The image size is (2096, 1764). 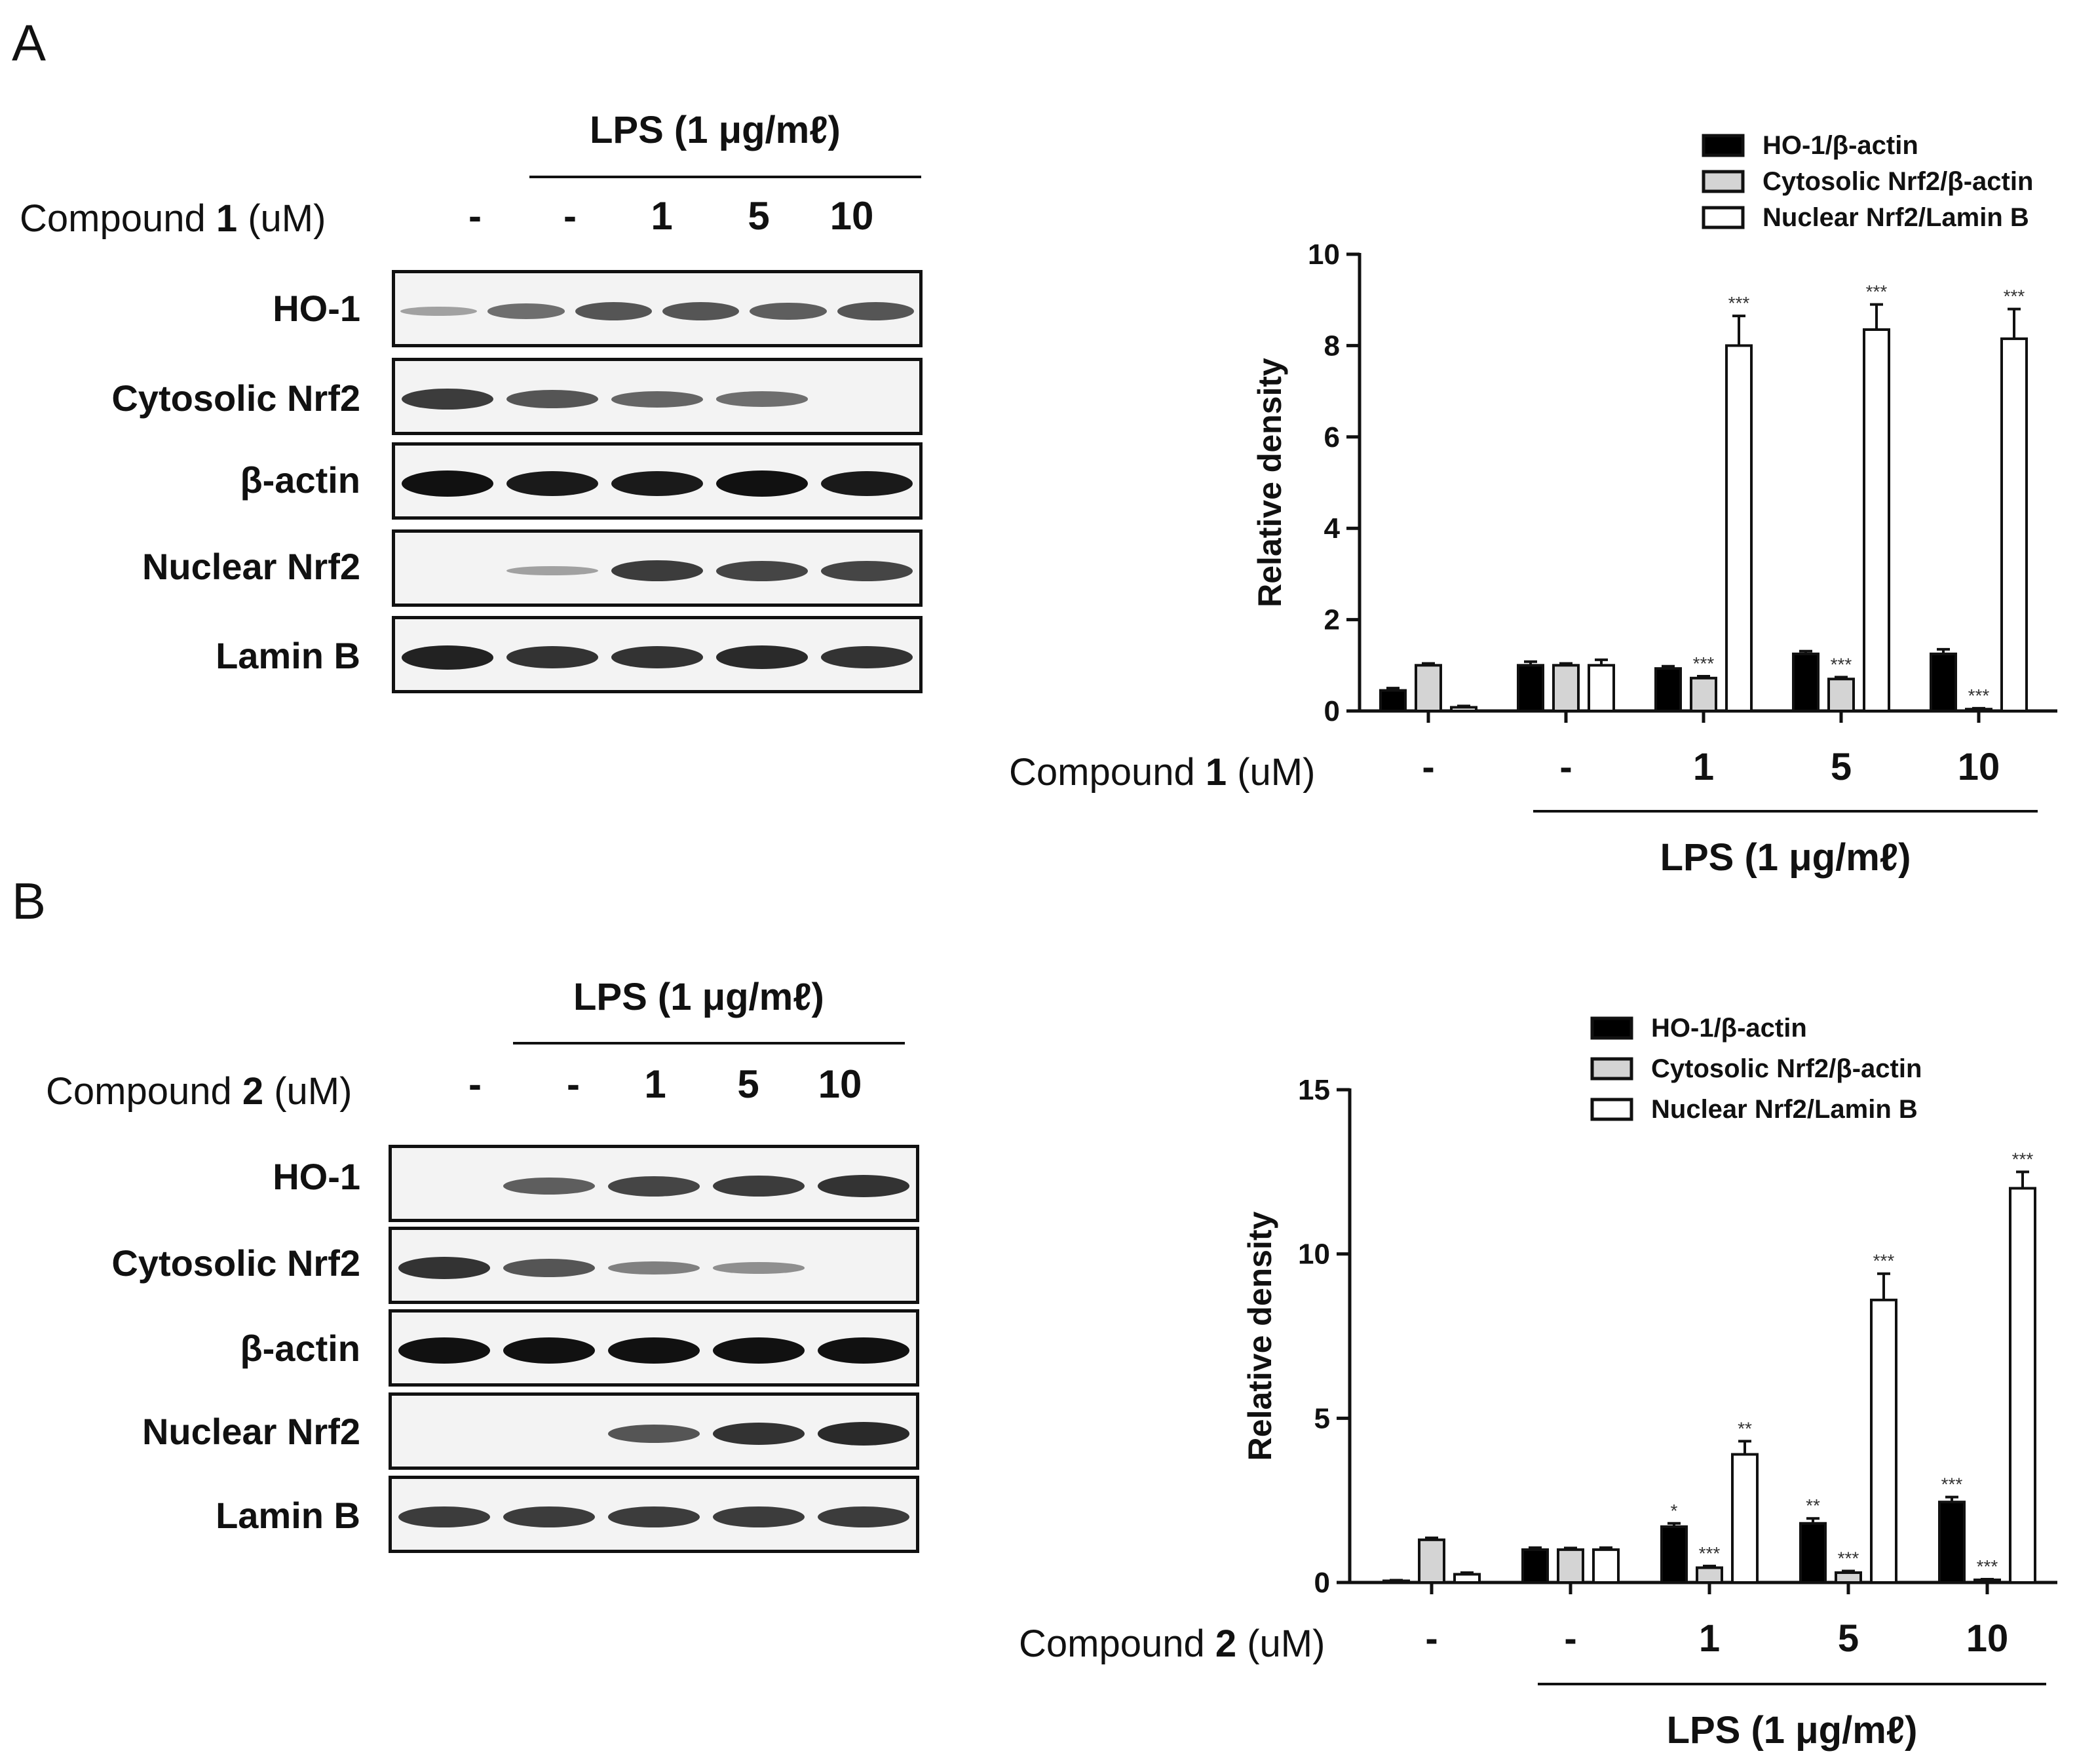 I want to click on blot-b-box-ho1, so click(x=654, y=1183).